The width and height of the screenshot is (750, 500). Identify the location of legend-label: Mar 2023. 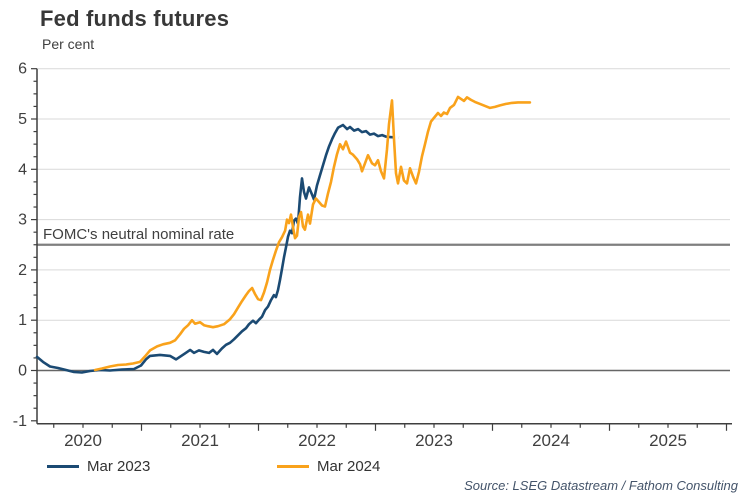
(119, 466).